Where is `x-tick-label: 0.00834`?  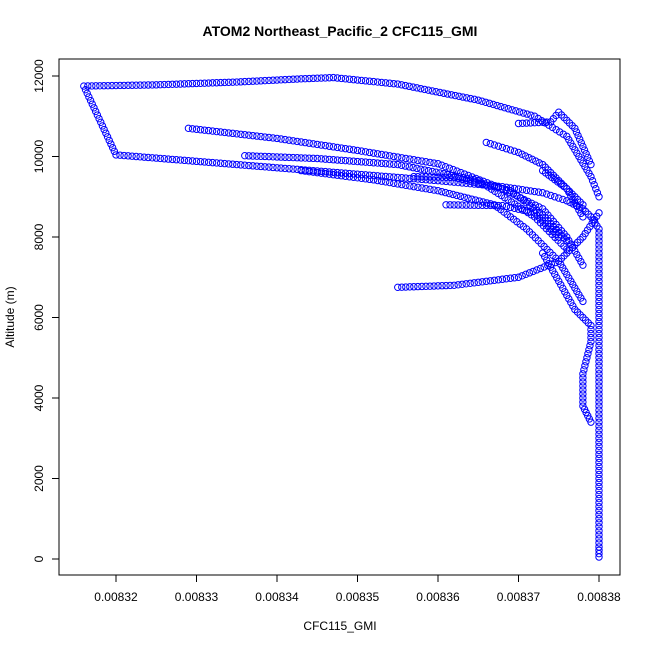 x-tick-label: 0.00834 is located at coordinates (277, 597).